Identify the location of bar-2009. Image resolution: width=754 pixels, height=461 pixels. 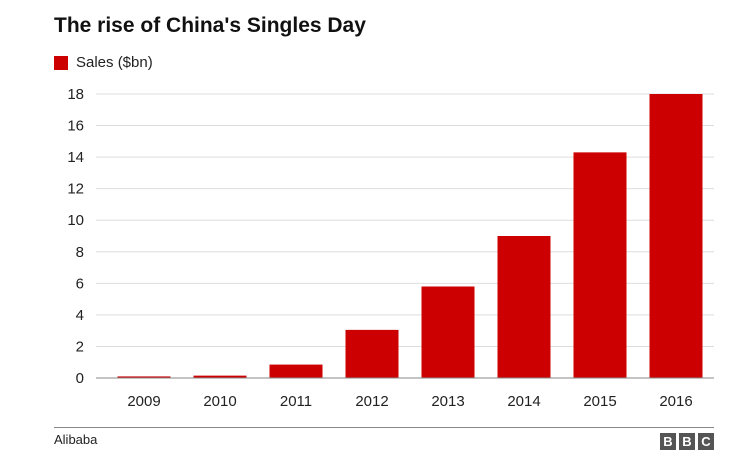
(144, 377).